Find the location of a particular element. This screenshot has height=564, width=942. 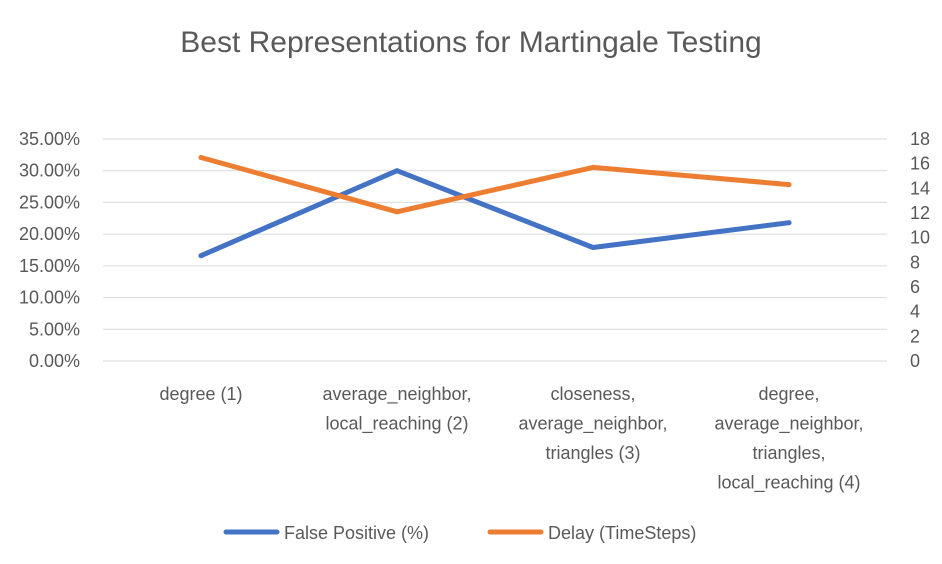

series-line-false-positive is located at coordinates (495, 213).